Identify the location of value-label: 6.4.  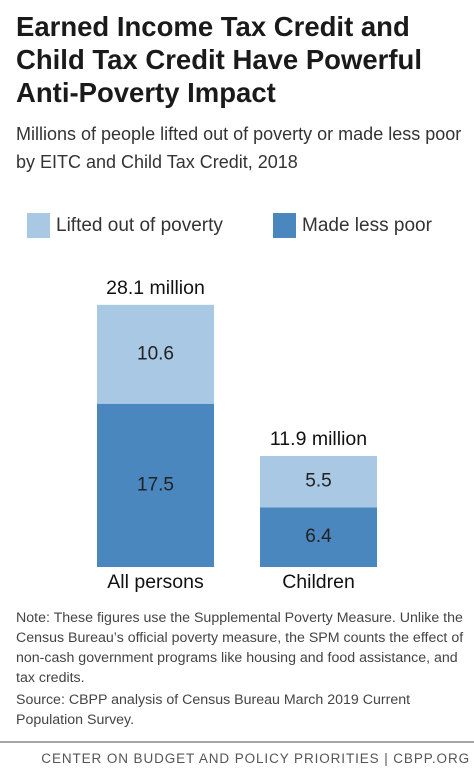
(318, 536).